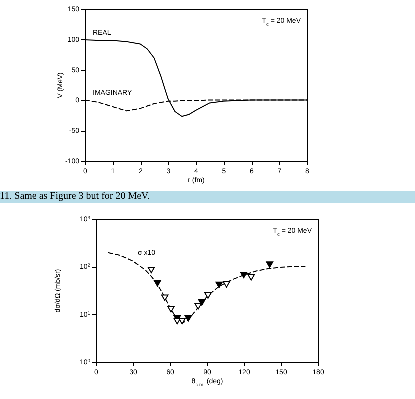 This screenshot has height=399, width=415. Describe the element at coordinates (207, 197) in the screenshot. I see `chart-title: 11. Same as Figure 3 but for 20 MeV.` at that location.